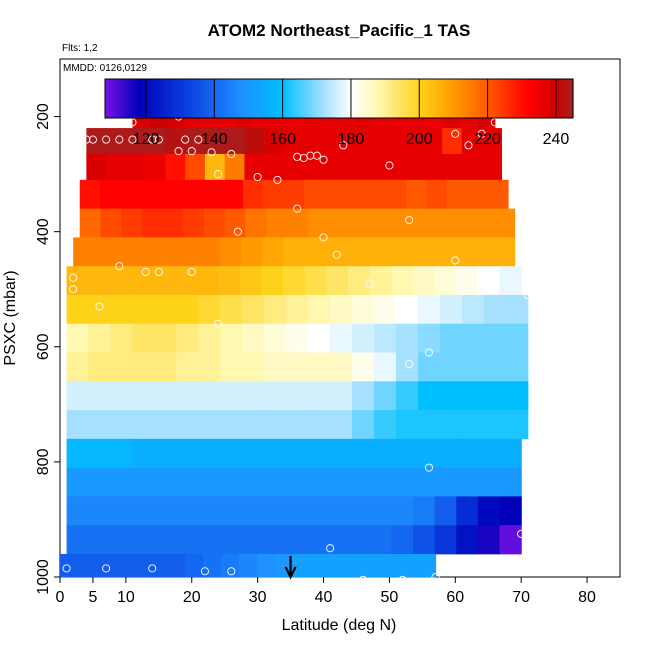 This screenshot has width=650, height=650. What do you see at coordinates (351, 139) in the screenshot?
I see `colorbar-tick-label: 180` at bounding box center [351, 139].